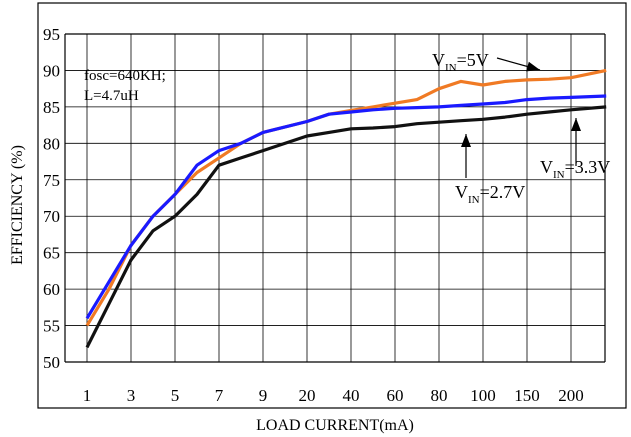 The image size is (631, 437). Describe the element at coordinates (263, 395) in the screenshot. I see `x-tick-9: 9` at that location.